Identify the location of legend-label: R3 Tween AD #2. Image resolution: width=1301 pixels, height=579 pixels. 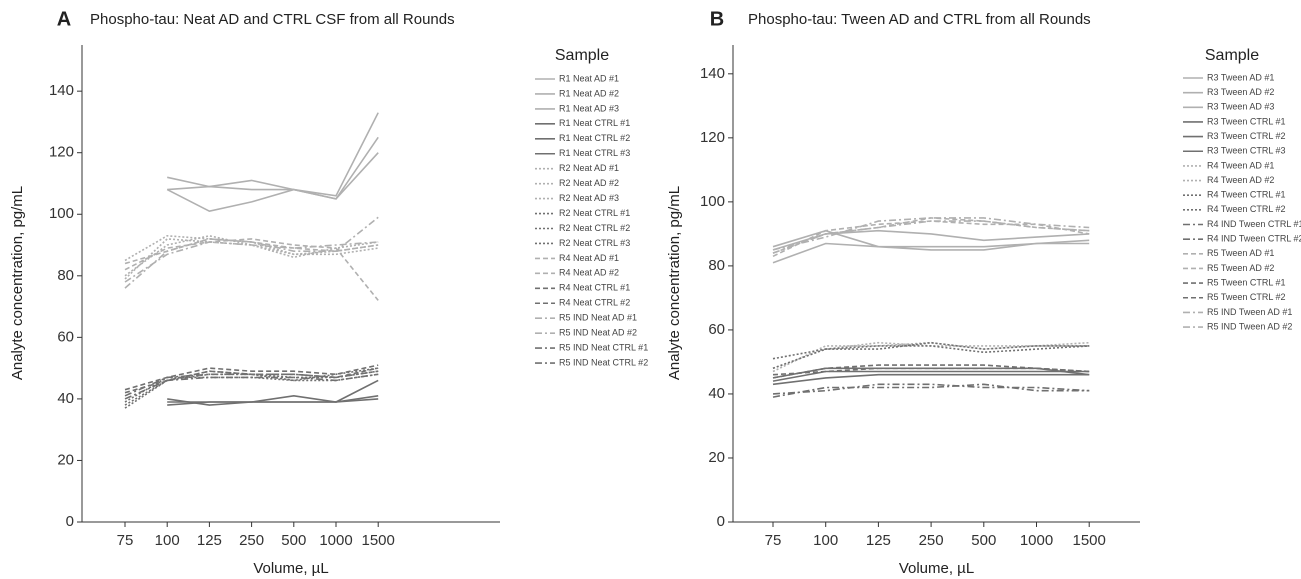
(1240, 92).